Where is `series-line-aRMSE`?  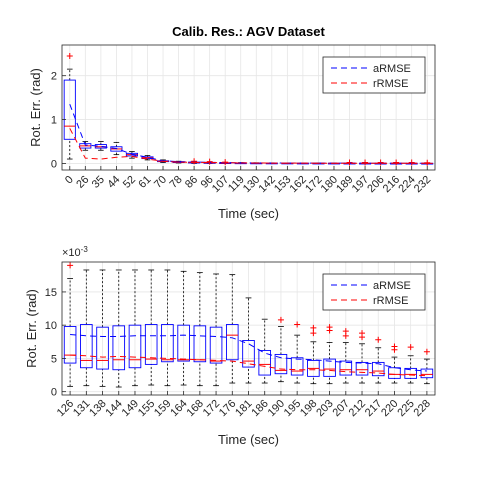 series-line-aRMSE is located at coordinates (248, 352).